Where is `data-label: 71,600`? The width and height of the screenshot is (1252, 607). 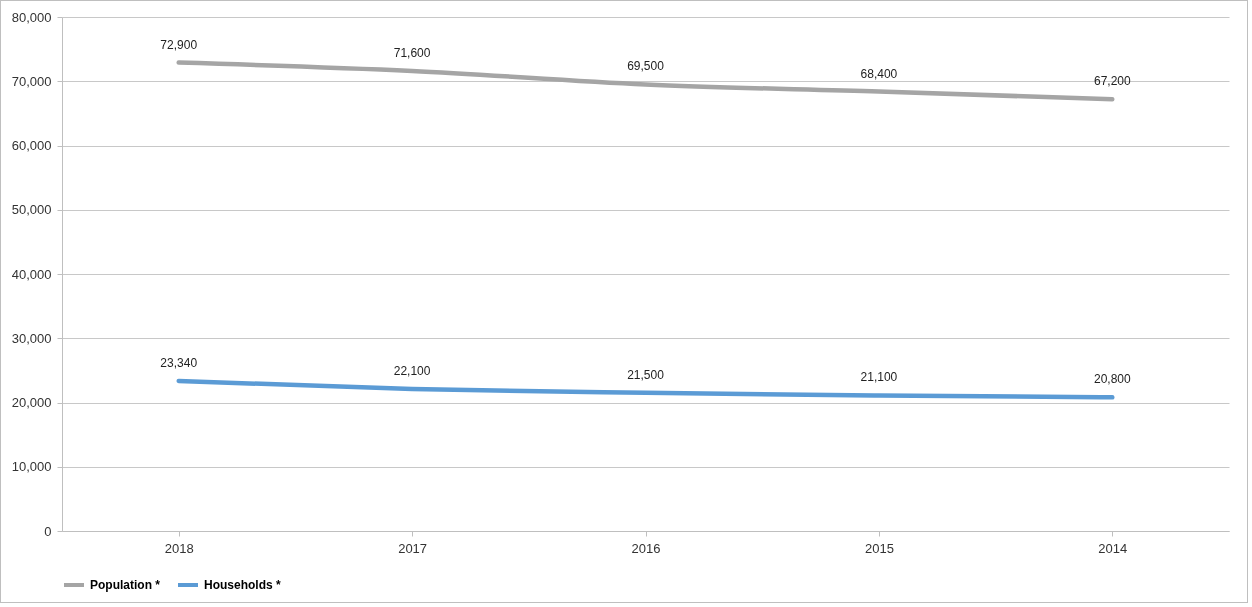
data-label: 71,600 is located at coordinates (412, 52).